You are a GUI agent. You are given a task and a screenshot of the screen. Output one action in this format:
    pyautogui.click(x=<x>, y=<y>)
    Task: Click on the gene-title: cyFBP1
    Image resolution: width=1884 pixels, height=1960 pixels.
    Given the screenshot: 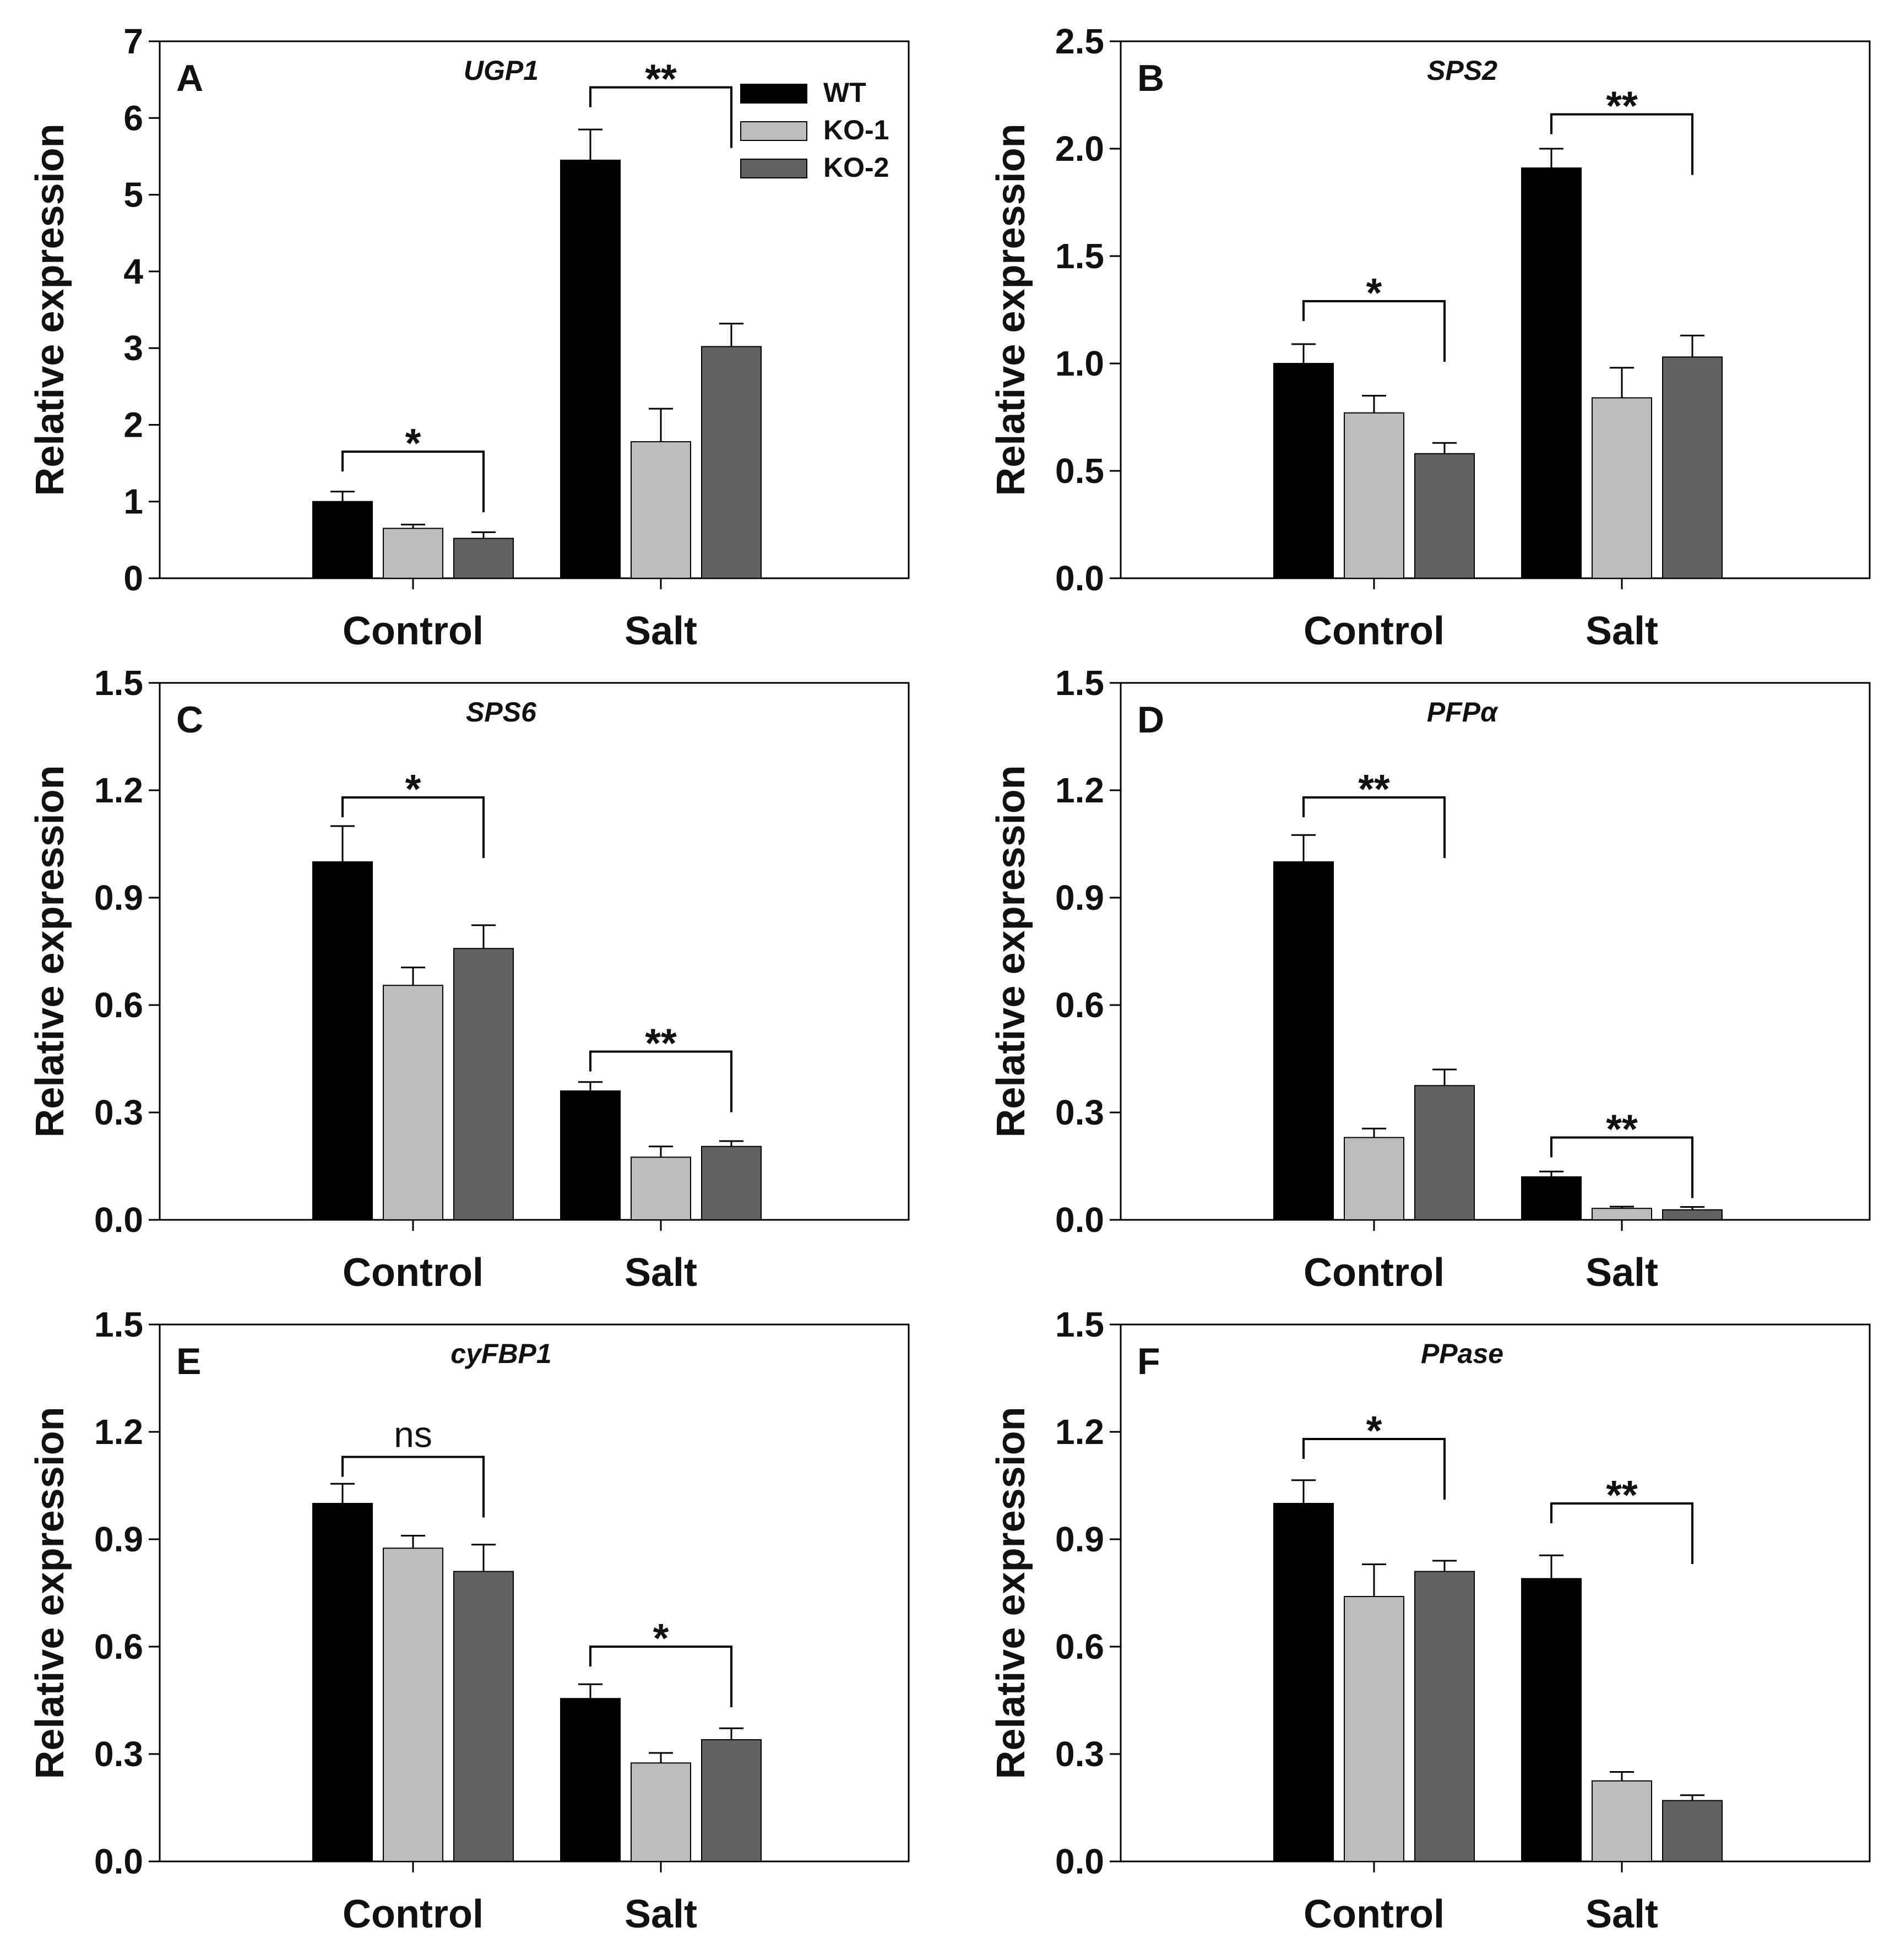 What is the action you would take?
    pyautogui.click(x=500, y=1353)
    